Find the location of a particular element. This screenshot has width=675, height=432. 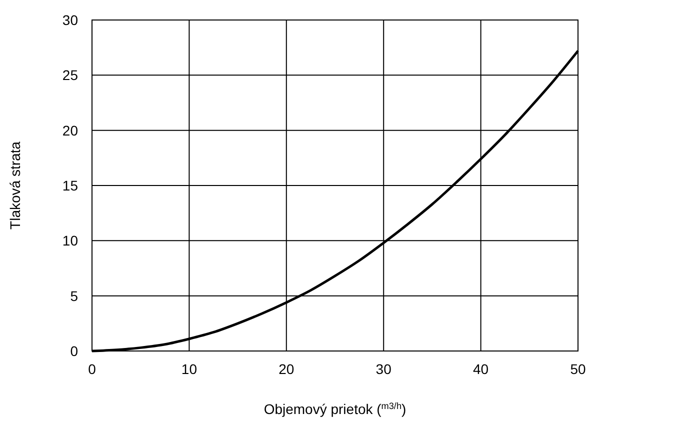

x-tick-label: 30 is located at coordinates (384, 369).